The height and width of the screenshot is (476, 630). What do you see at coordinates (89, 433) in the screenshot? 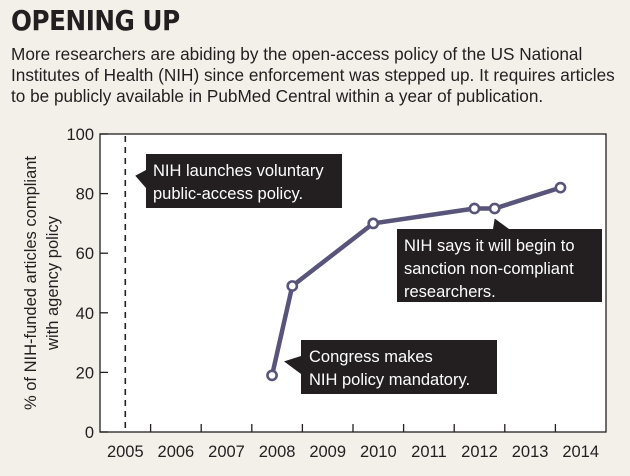
I see `y-tick-label: 0` at bounding box center [89, 433].